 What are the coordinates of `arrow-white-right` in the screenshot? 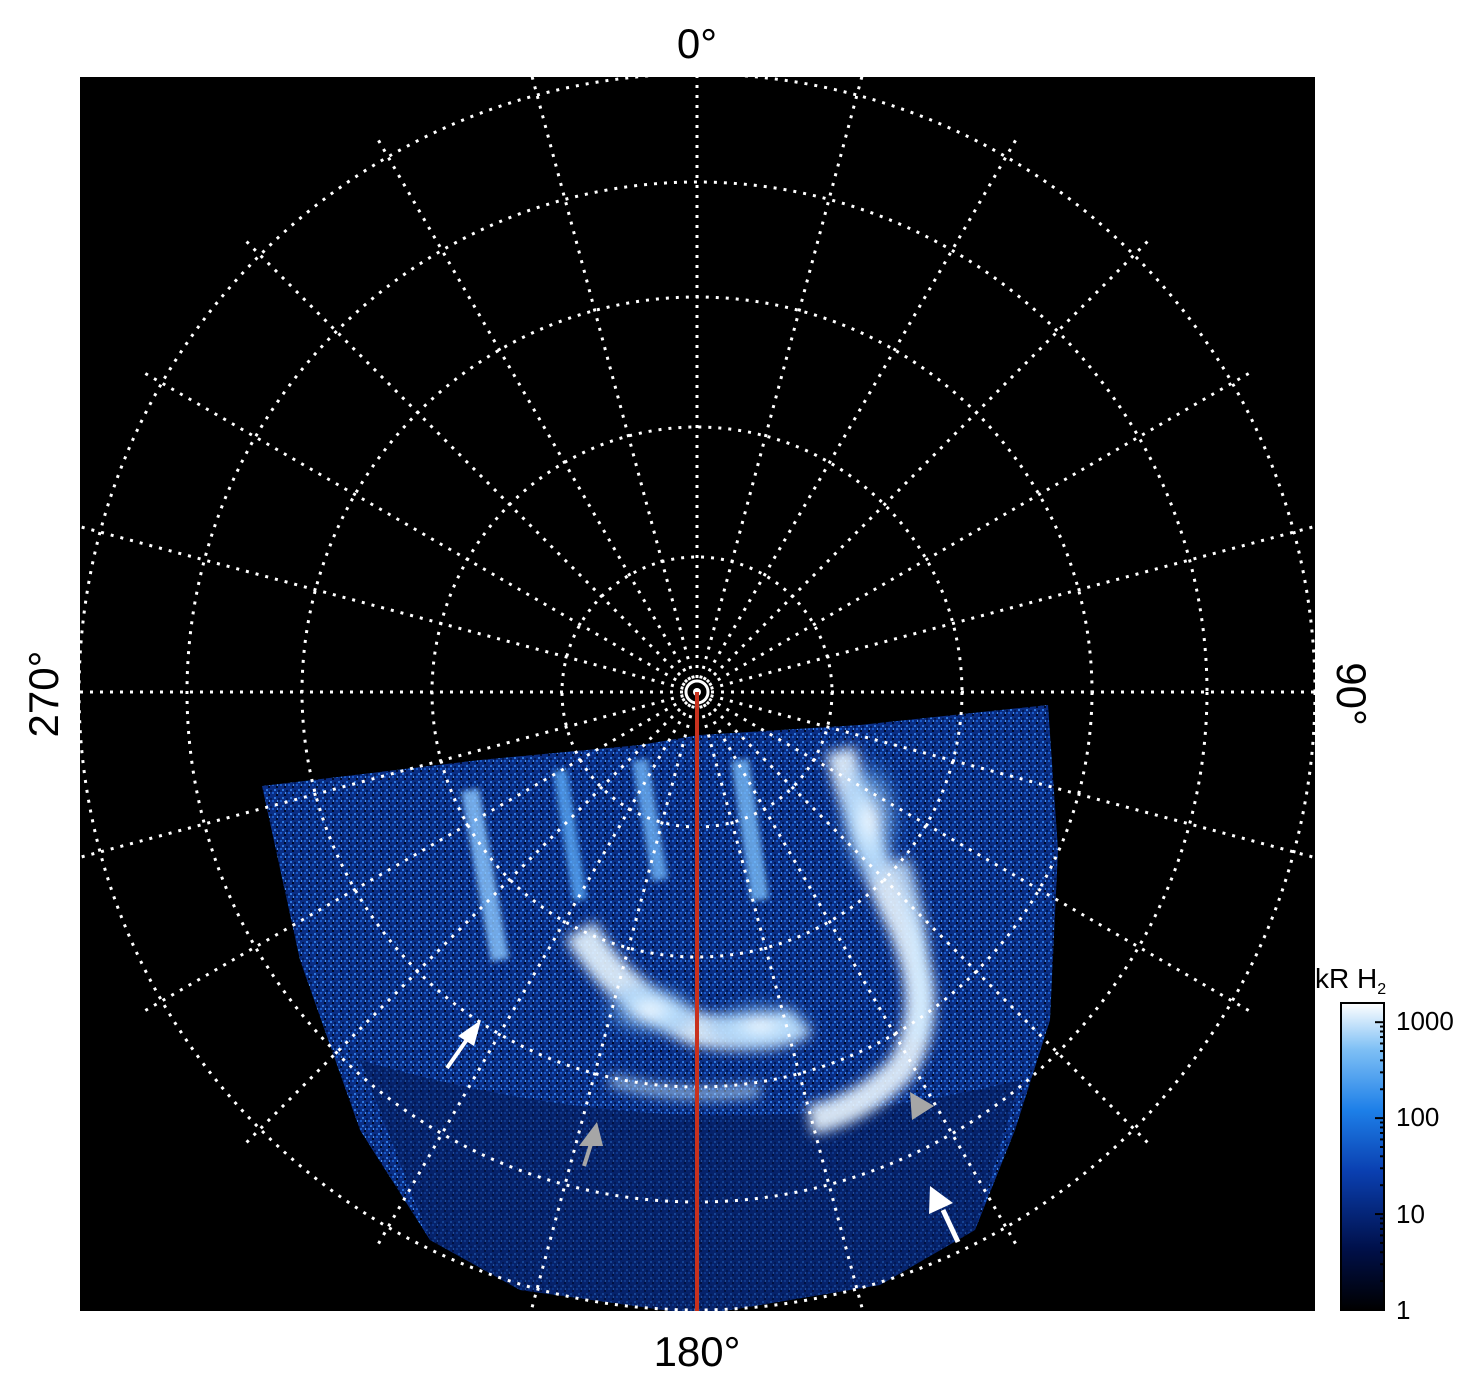 It's located at (945, 1215).